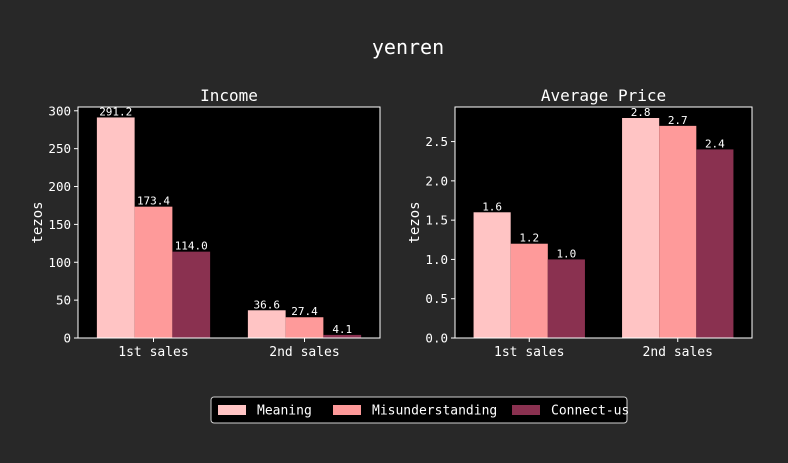 Image resolution: width=788 pixels, height=463 pixels. I want to click on data-label: 2.4, so click(715, 143).